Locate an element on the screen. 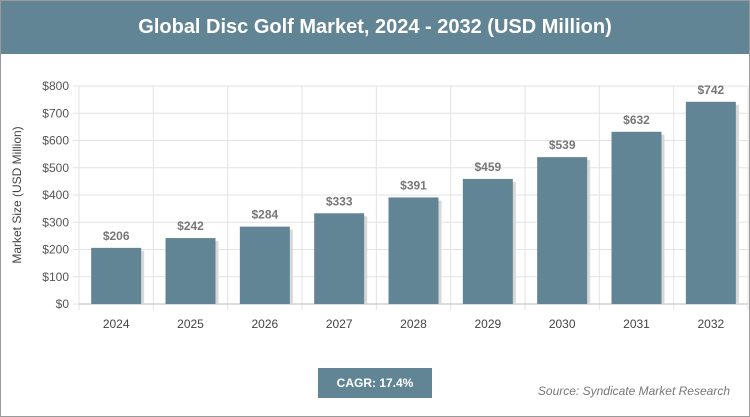 The image size is (750, 417). cagr-badge: CAGR: 17.4% is located at coordinates (375, 383).